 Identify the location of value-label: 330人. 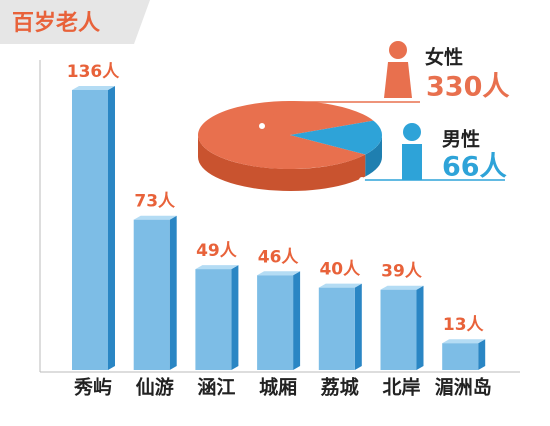
(467, 87).